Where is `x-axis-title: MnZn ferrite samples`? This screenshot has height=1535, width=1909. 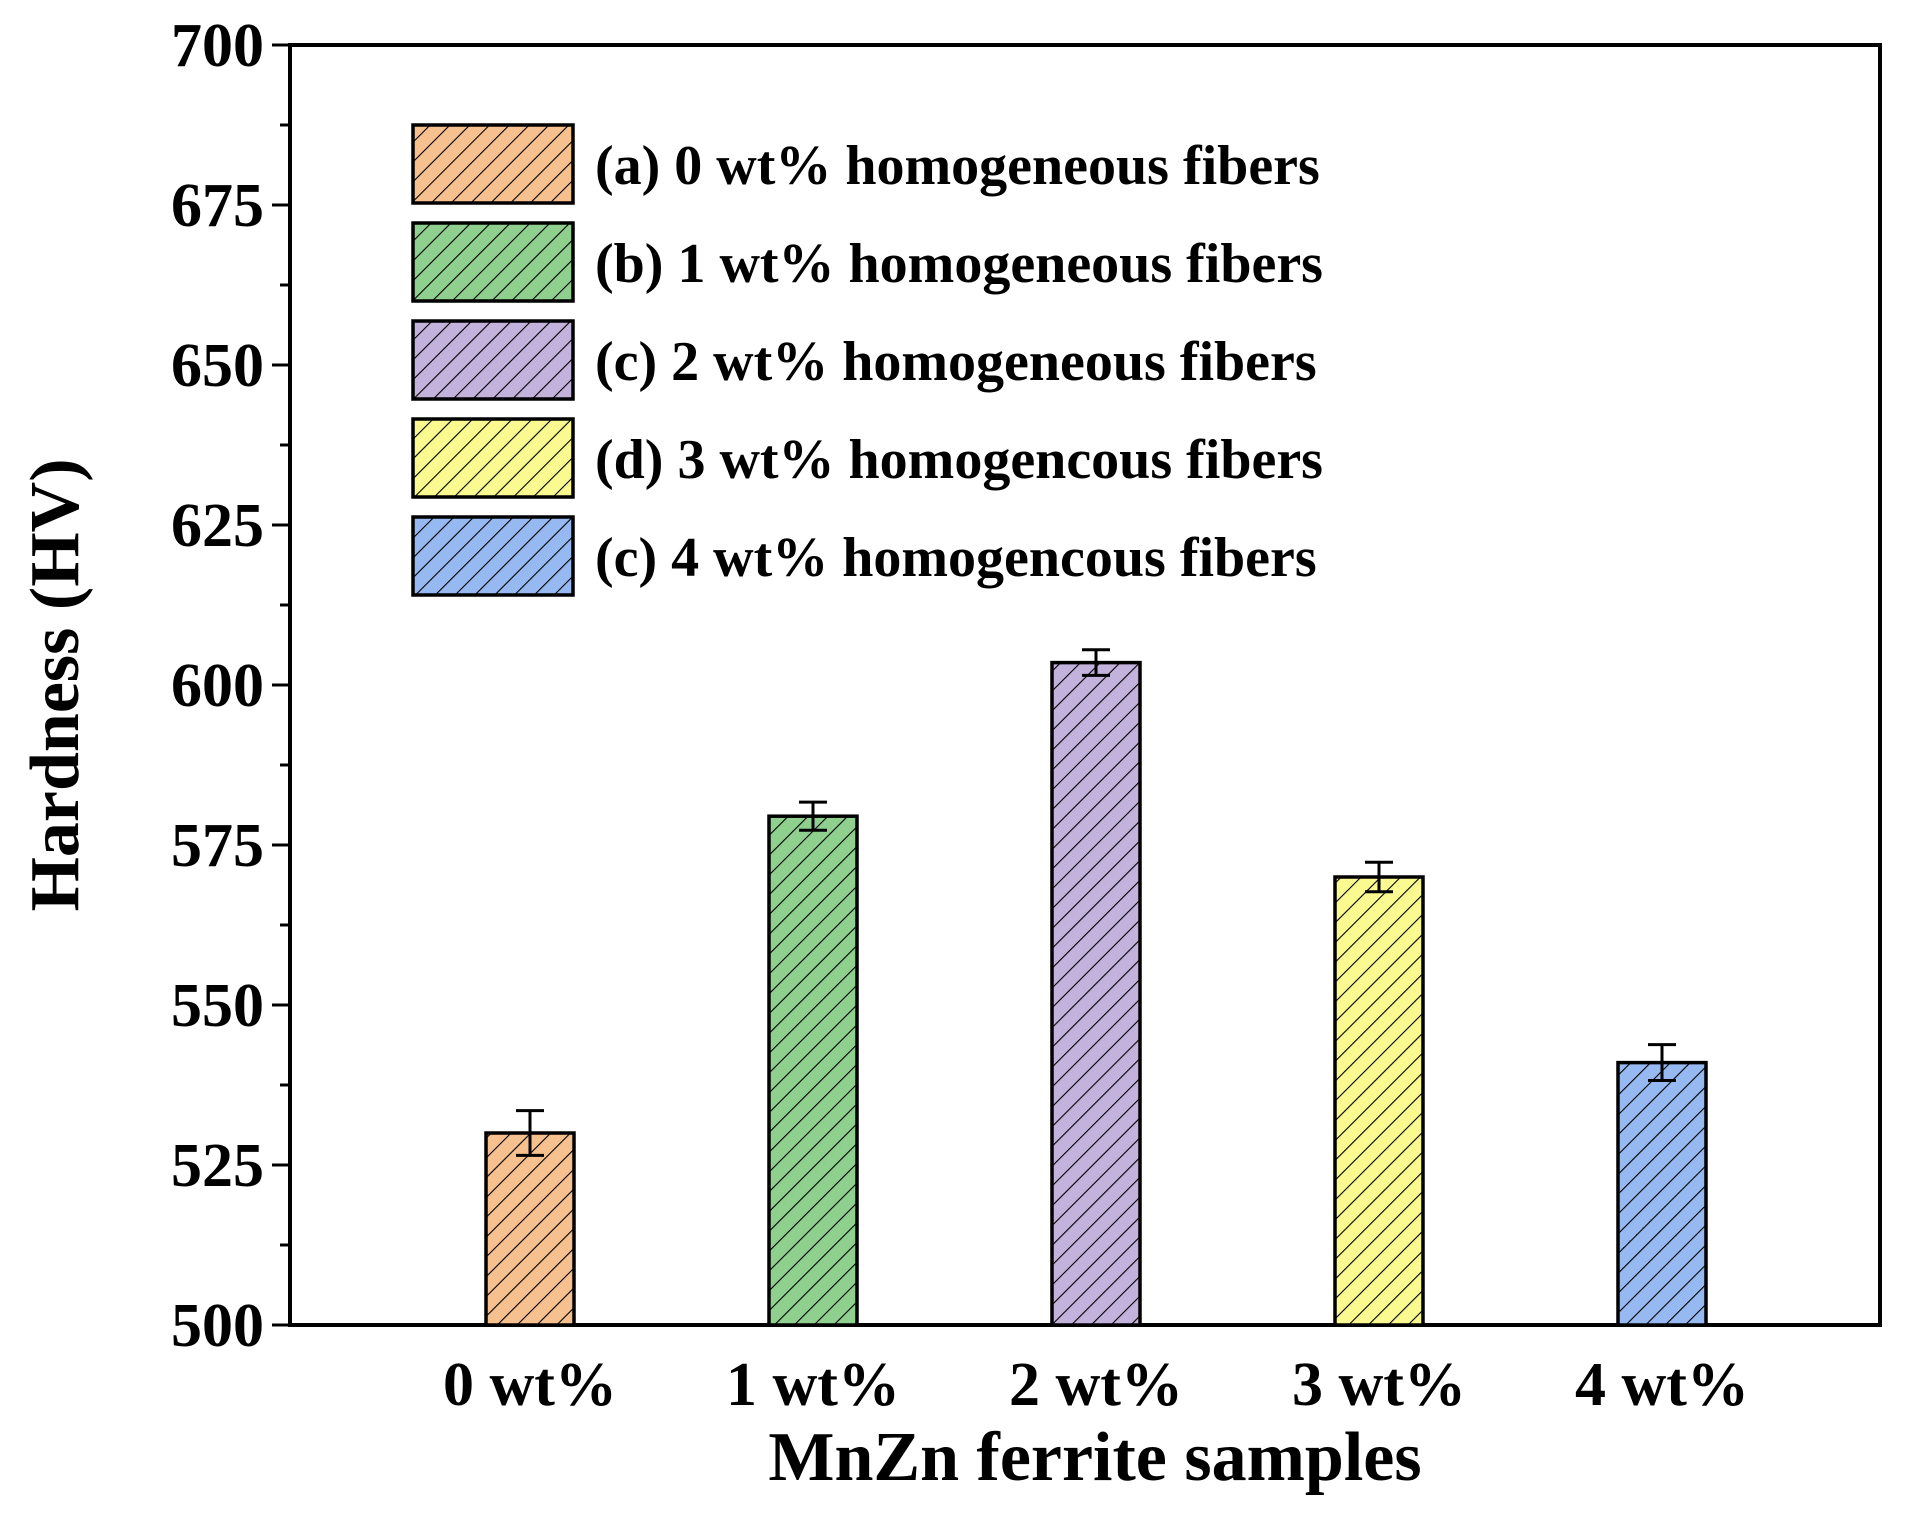 x-axis-title: MnZn ferrite samples is located at coordinates (1094, 1457).